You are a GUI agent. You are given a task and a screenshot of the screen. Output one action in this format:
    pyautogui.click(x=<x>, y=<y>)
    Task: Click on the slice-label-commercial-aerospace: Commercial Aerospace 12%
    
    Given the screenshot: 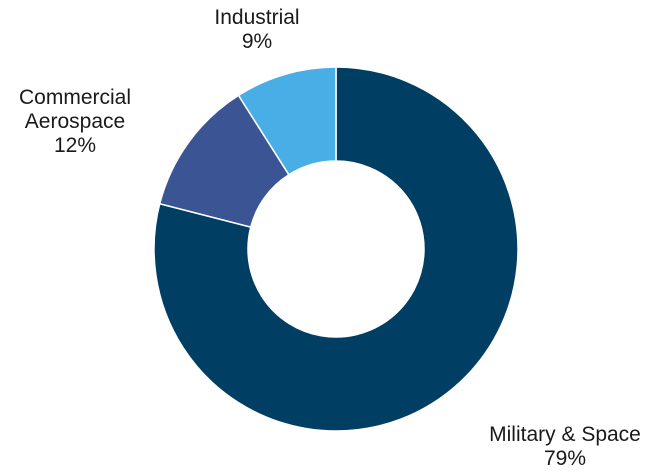 What is the action you would take?
    pyautogui.click(x=75, y=121)
    